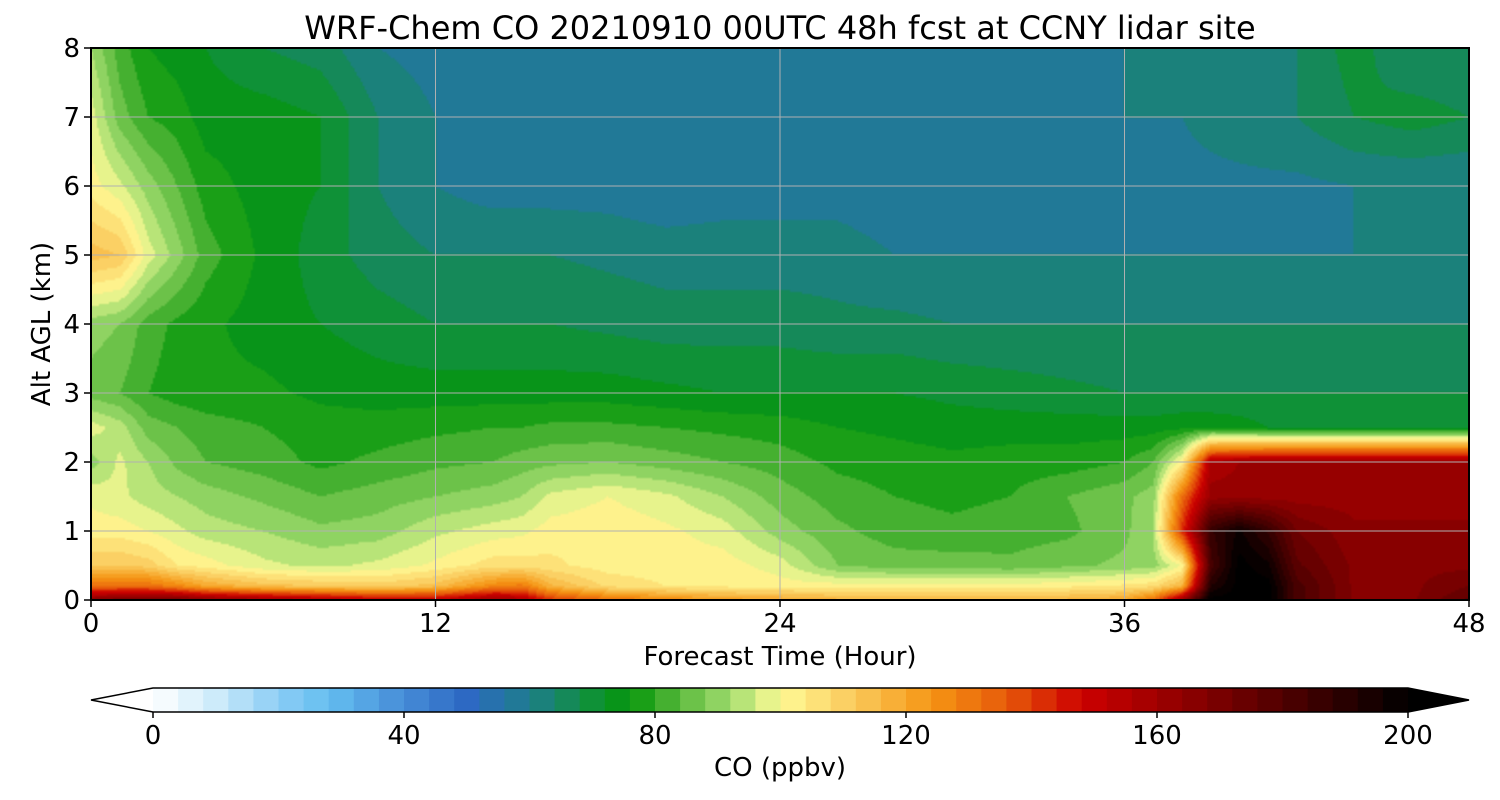  I want to click on y-axis-ticks: 0 1 2 3 4 5 6 7 8, so click(77, 325).